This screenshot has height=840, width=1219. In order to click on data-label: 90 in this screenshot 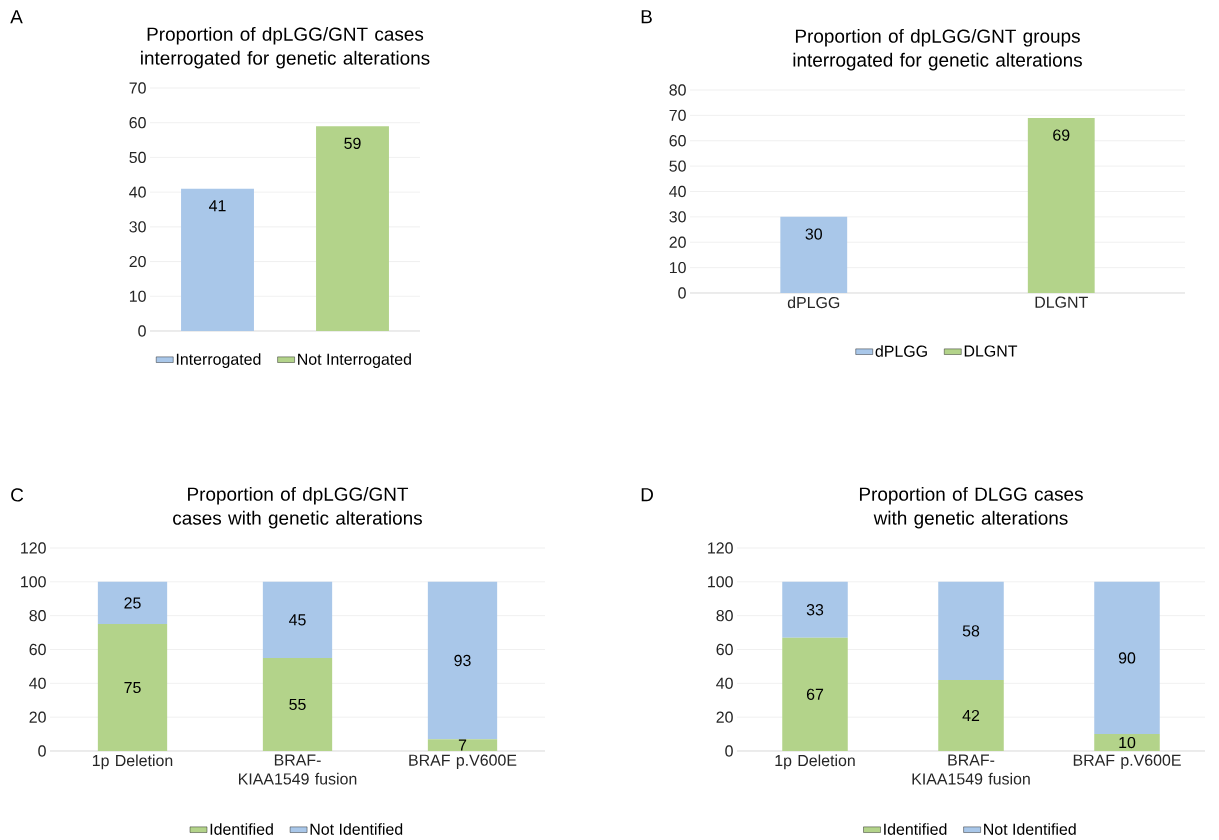, I will do `click(1127, 658)`.